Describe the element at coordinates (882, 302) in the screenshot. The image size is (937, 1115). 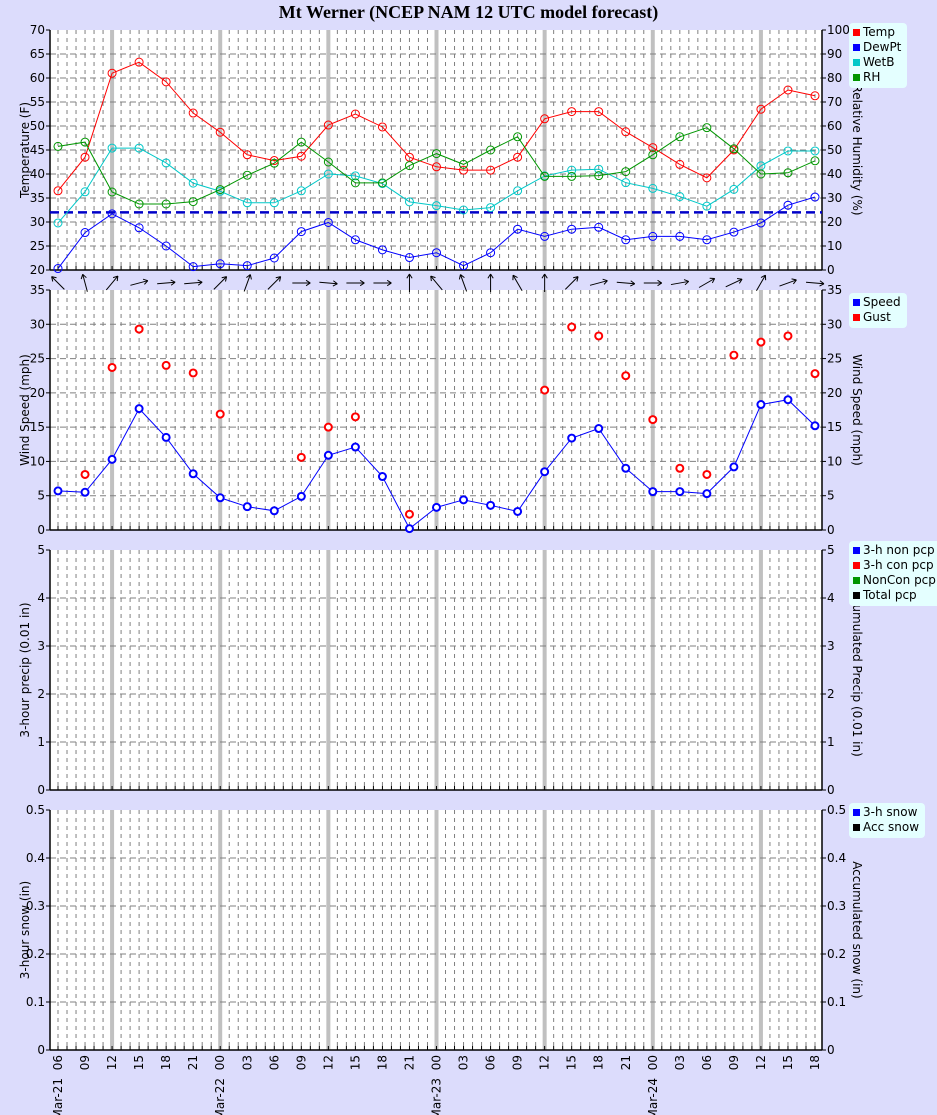
I see `legend-label: Speed` at that location.